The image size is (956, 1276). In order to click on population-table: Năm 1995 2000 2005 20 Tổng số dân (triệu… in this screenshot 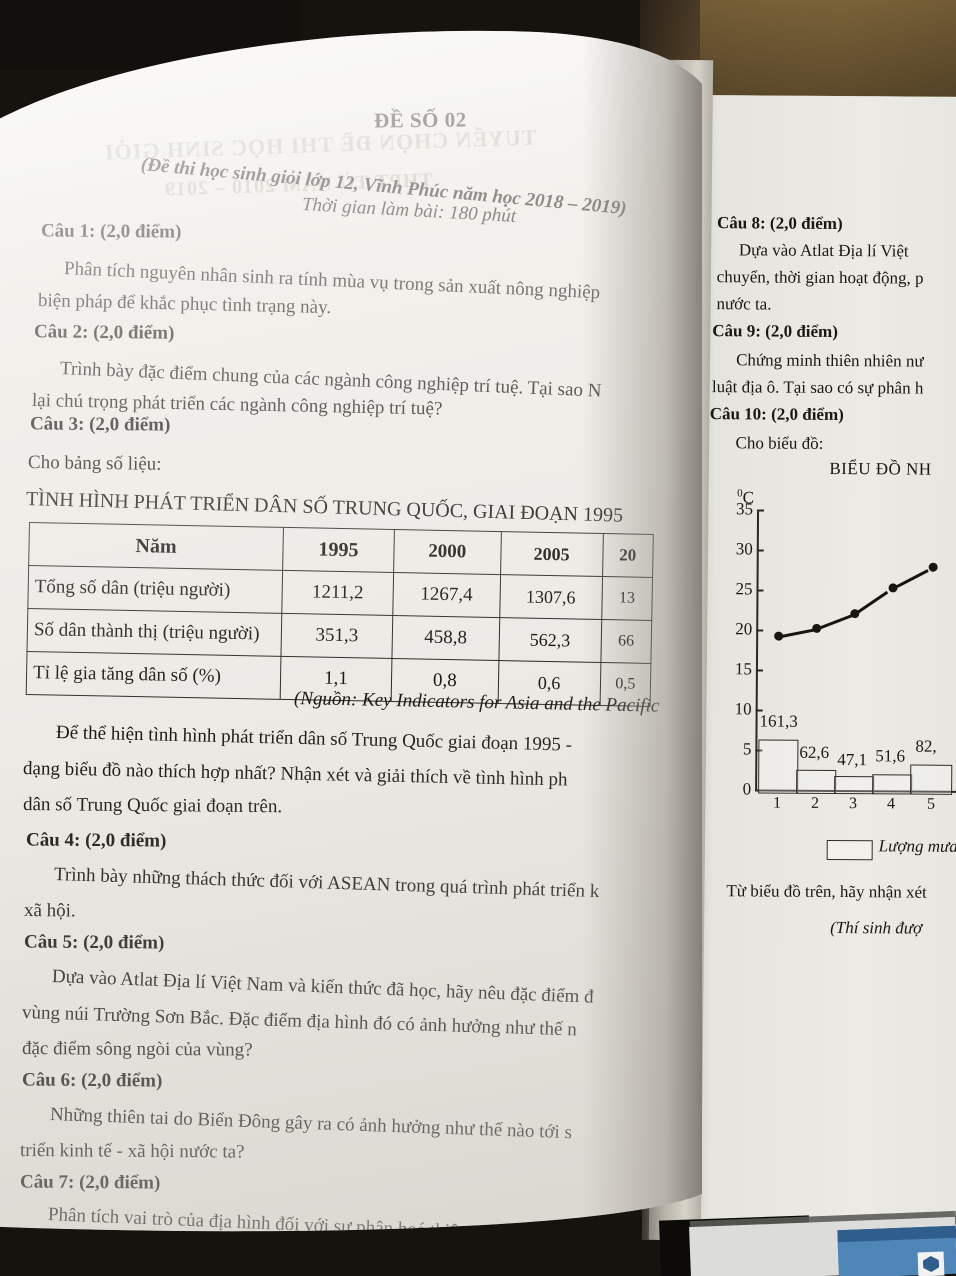, I will do `click(340, 614)`.